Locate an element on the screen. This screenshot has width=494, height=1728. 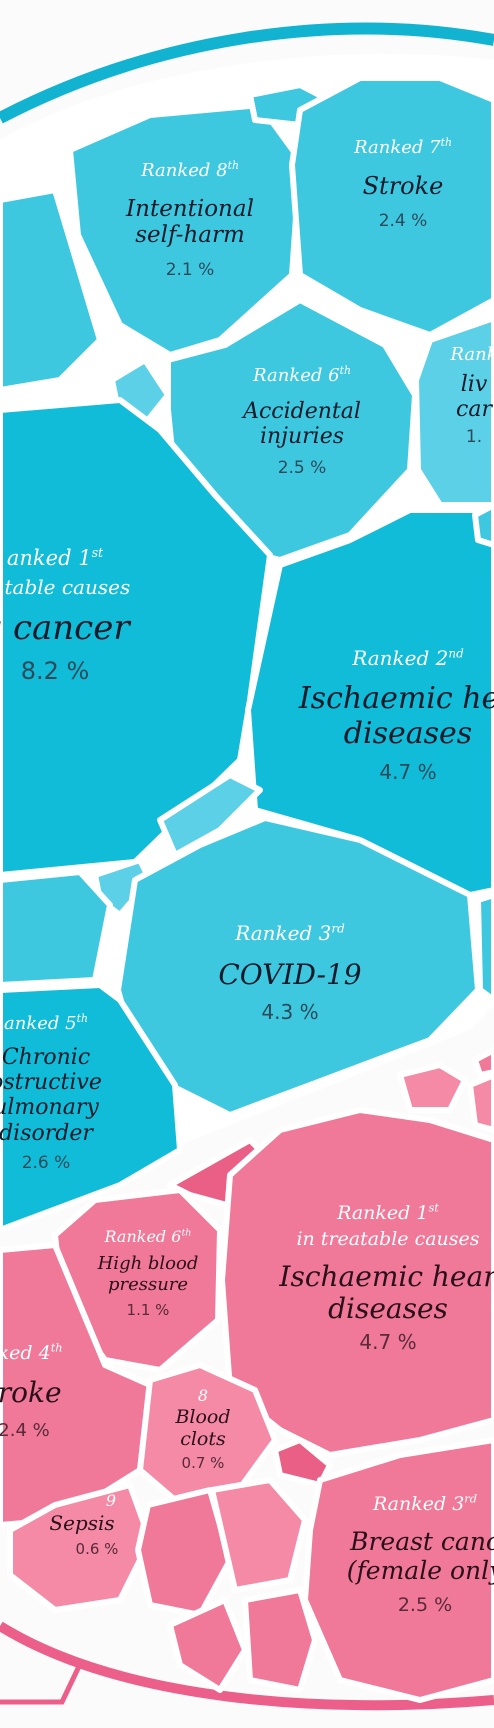
rank-text: Ranked 2 is located at coordinates (400, 658).